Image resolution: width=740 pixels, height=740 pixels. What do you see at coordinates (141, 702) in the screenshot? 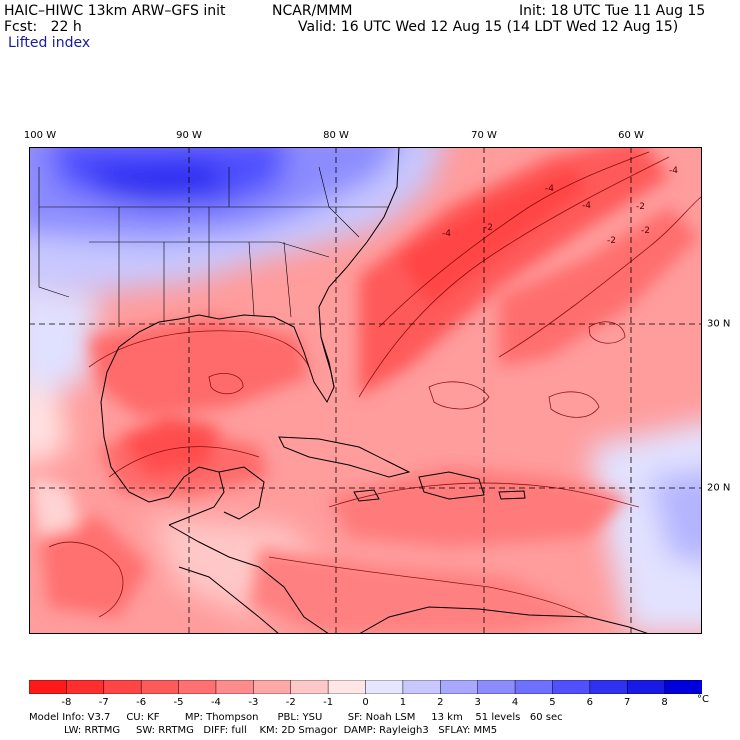
I see `colorbar-tick-label: -6` at bounding box center [141, 702].